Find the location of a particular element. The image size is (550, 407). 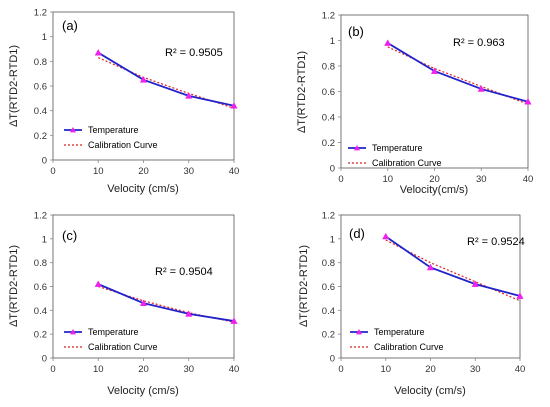

r-squared-label: R² = 0.963 is located at coordinates (479, 43).